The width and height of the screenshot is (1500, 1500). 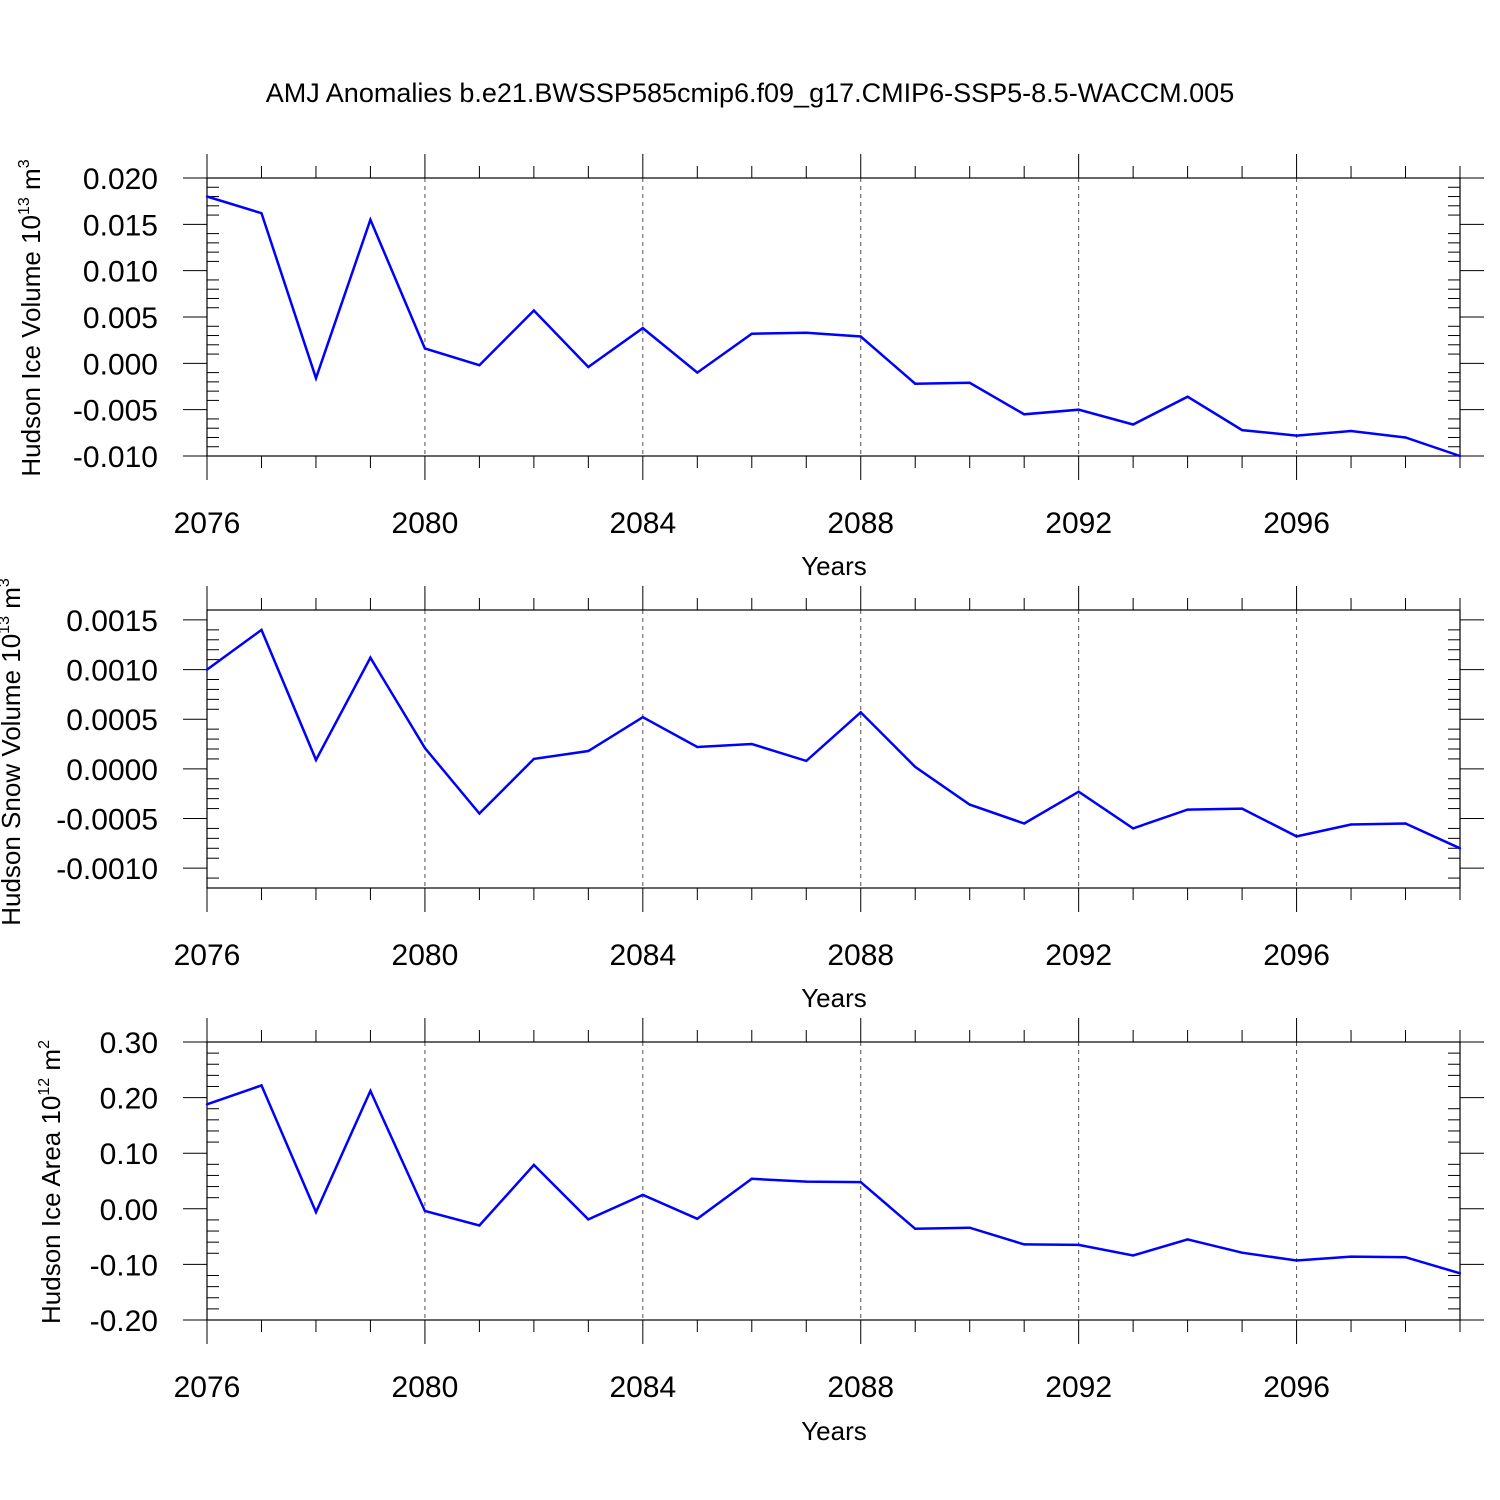 What do you see at coordinates (129, 1099) in the screenshot?
I see `y-tick-label: 0.20` at bounding box center [129, 1099].